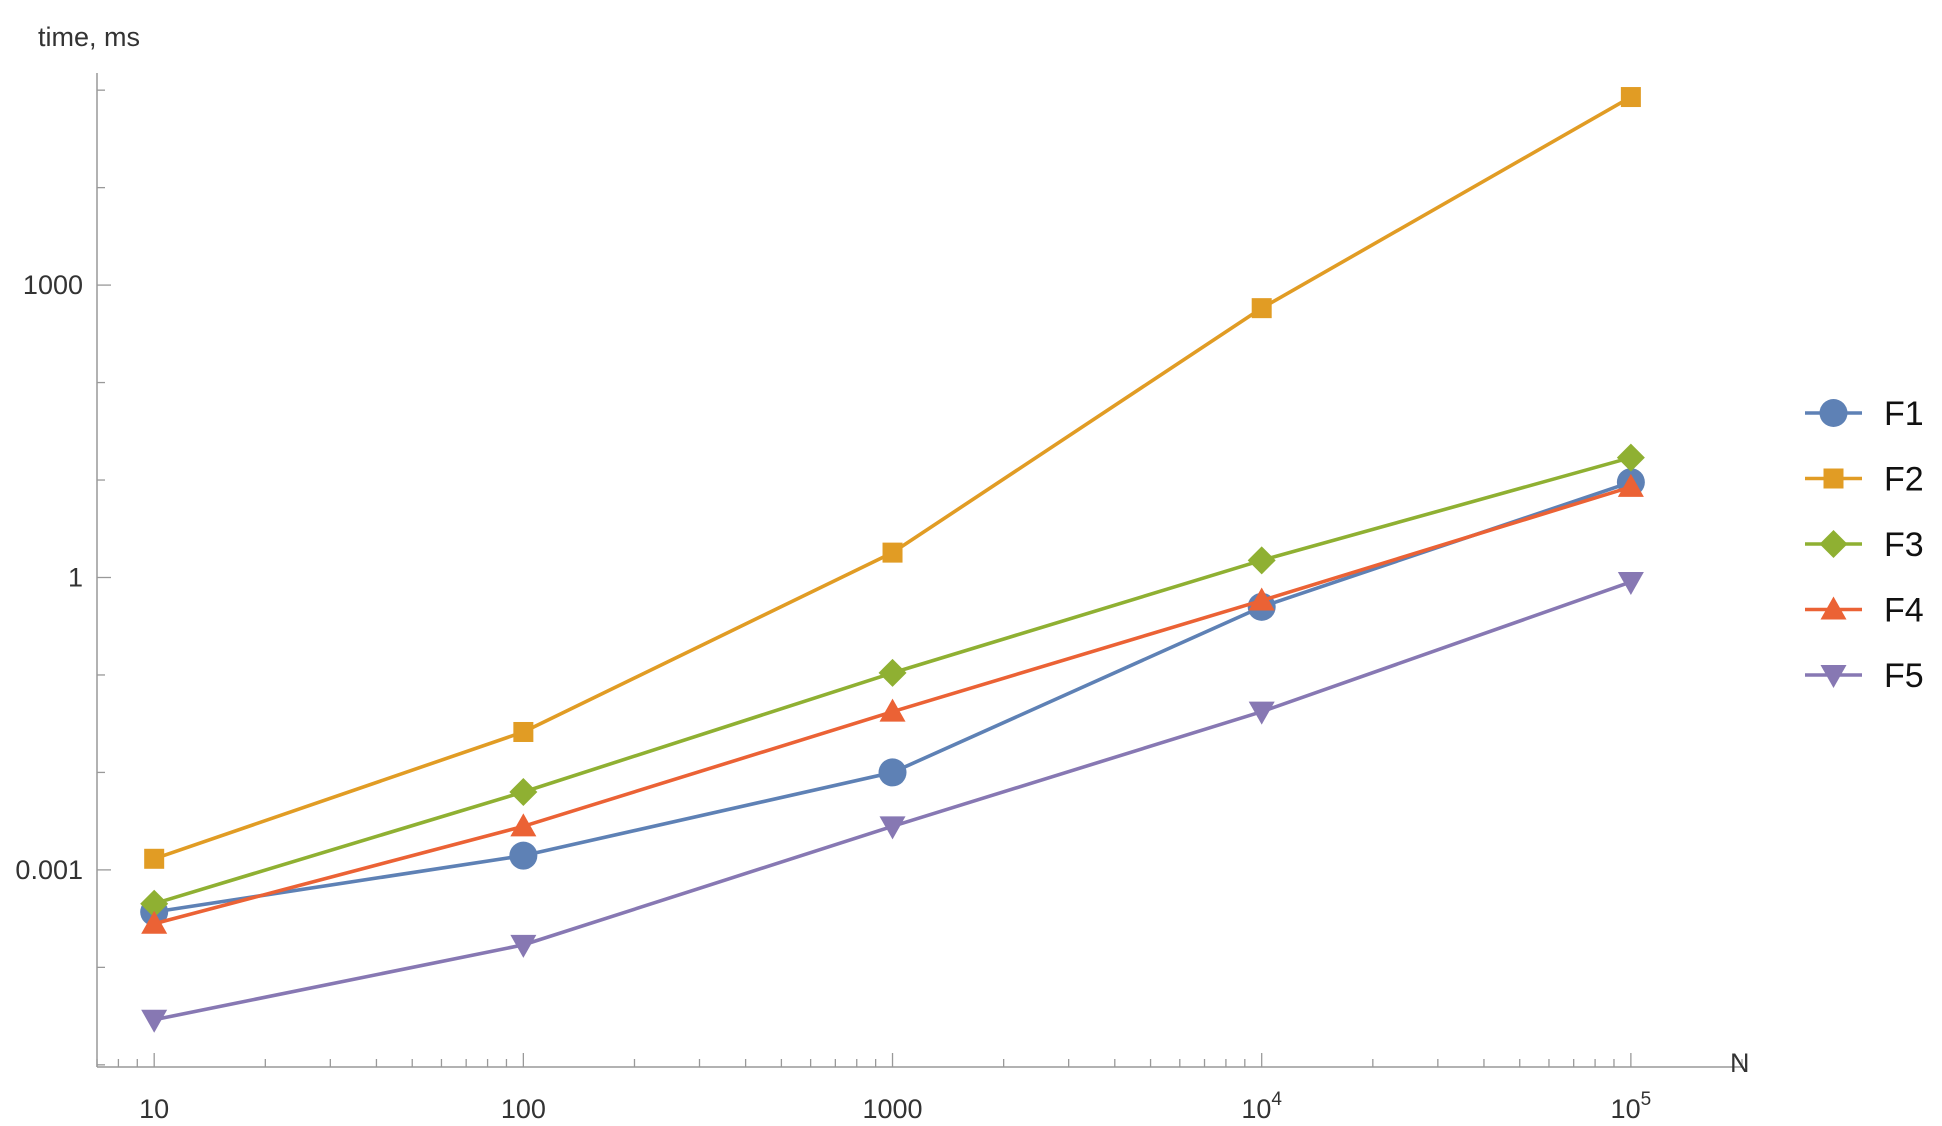  Describe the element at coordinates (89, 37) in the screenshot. I see `y-axis-title: time, ms` at that location.